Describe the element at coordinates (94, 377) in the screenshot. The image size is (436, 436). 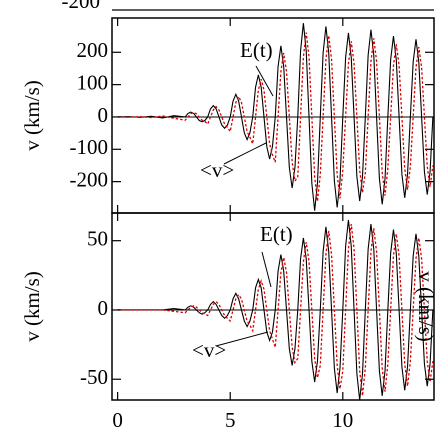
I see `y-tick-label: -50` at that location.